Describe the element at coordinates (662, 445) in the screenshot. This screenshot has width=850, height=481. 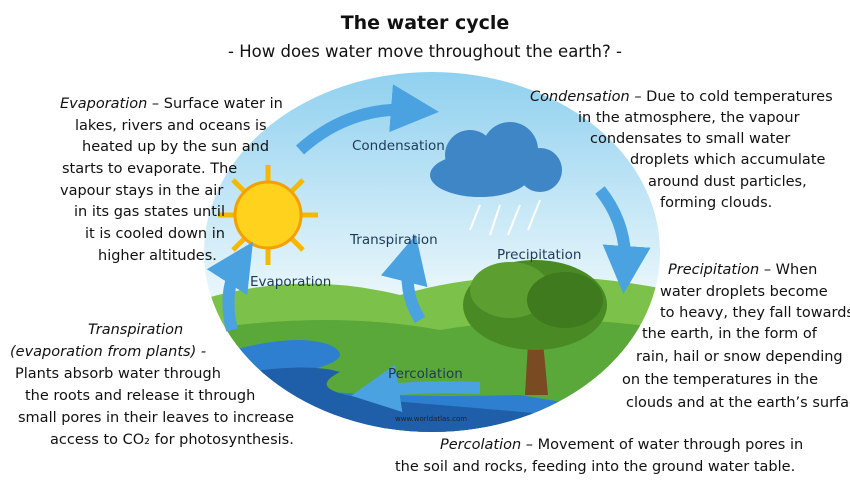
I see `text: – Movement of water through pores in` at that location.